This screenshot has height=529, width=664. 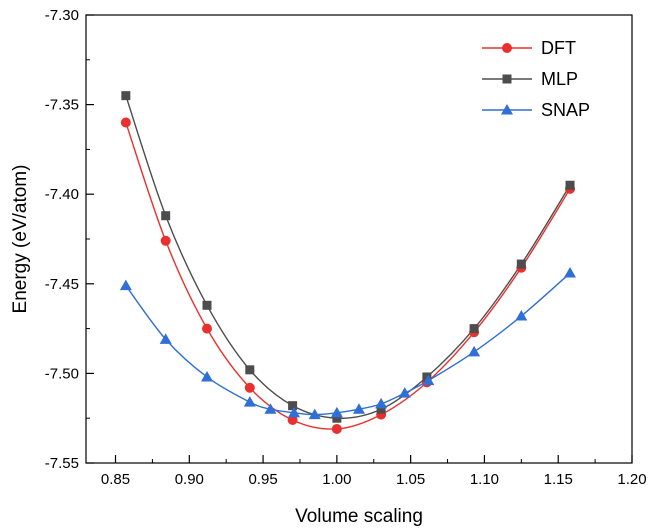 I want to click on legend-marker-dft, so click(x=507, y=48).